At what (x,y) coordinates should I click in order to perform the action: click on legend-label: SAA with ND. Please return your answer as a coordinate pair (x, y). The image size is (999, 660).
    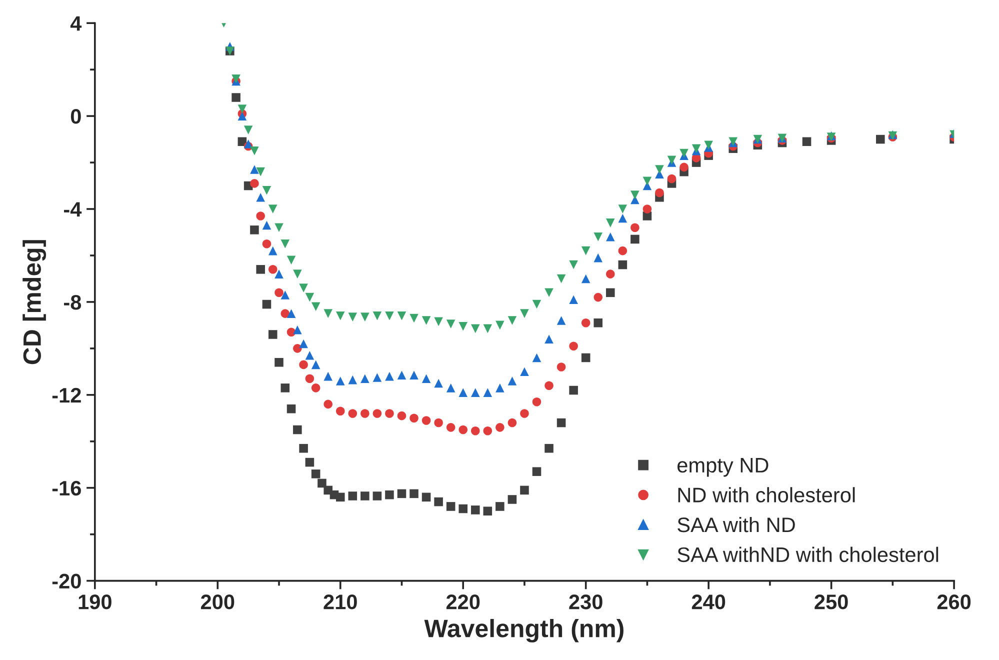
    Looking at the image, I should click on (736, 524).